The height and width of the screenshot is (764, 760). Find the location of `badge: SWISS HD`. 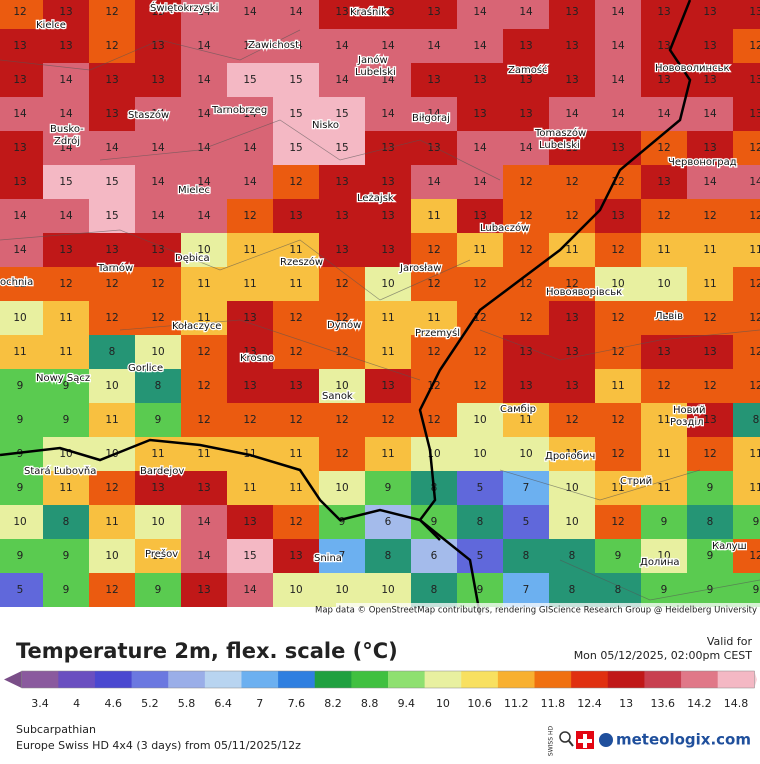

badge: SWISS HD is located at coordinates (551, 741).